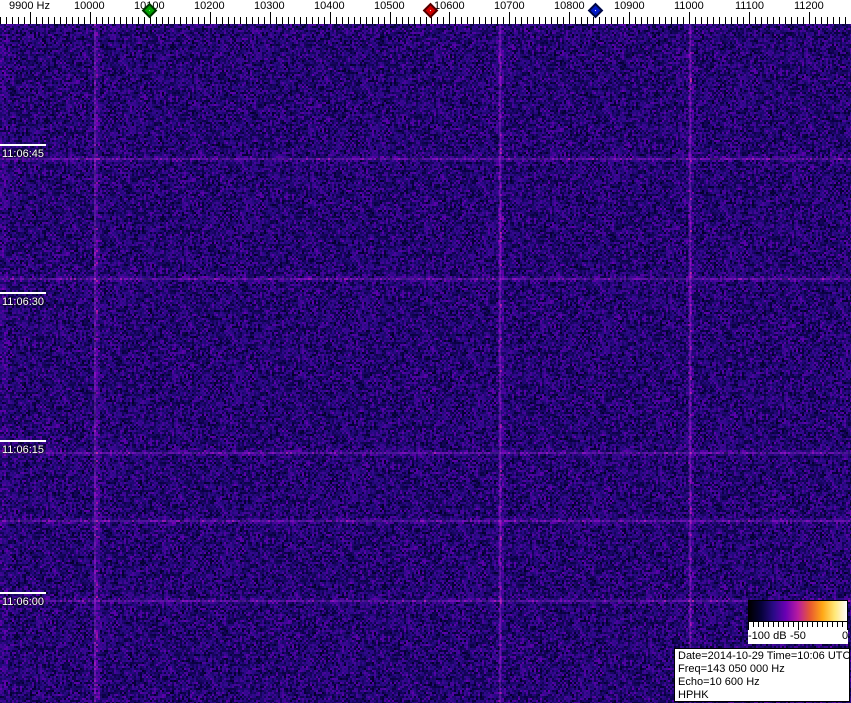 This screenshot has height=703, width=851. I want to click on colorbar-gradient, so click(798, 611).